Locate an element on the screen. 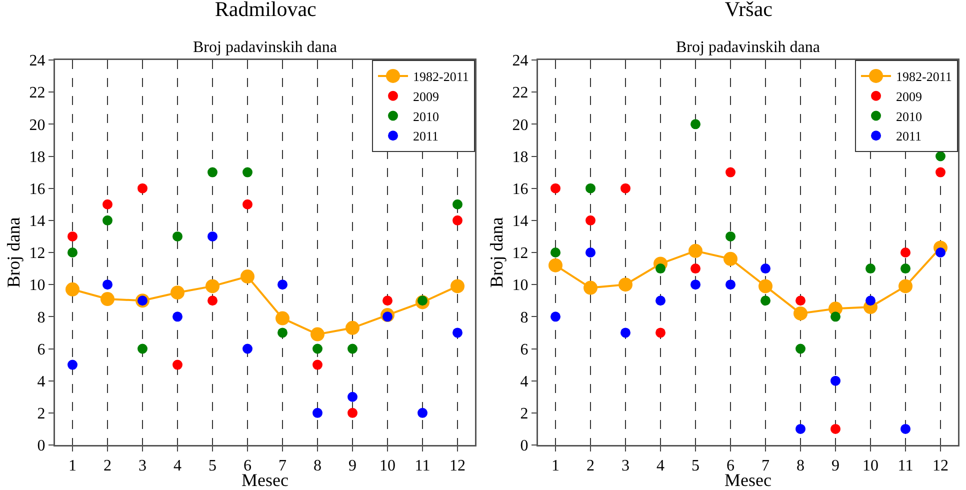 This screenshot has height=490, width=966. x-tick-label: 9 is located at coordinates (836, 466).